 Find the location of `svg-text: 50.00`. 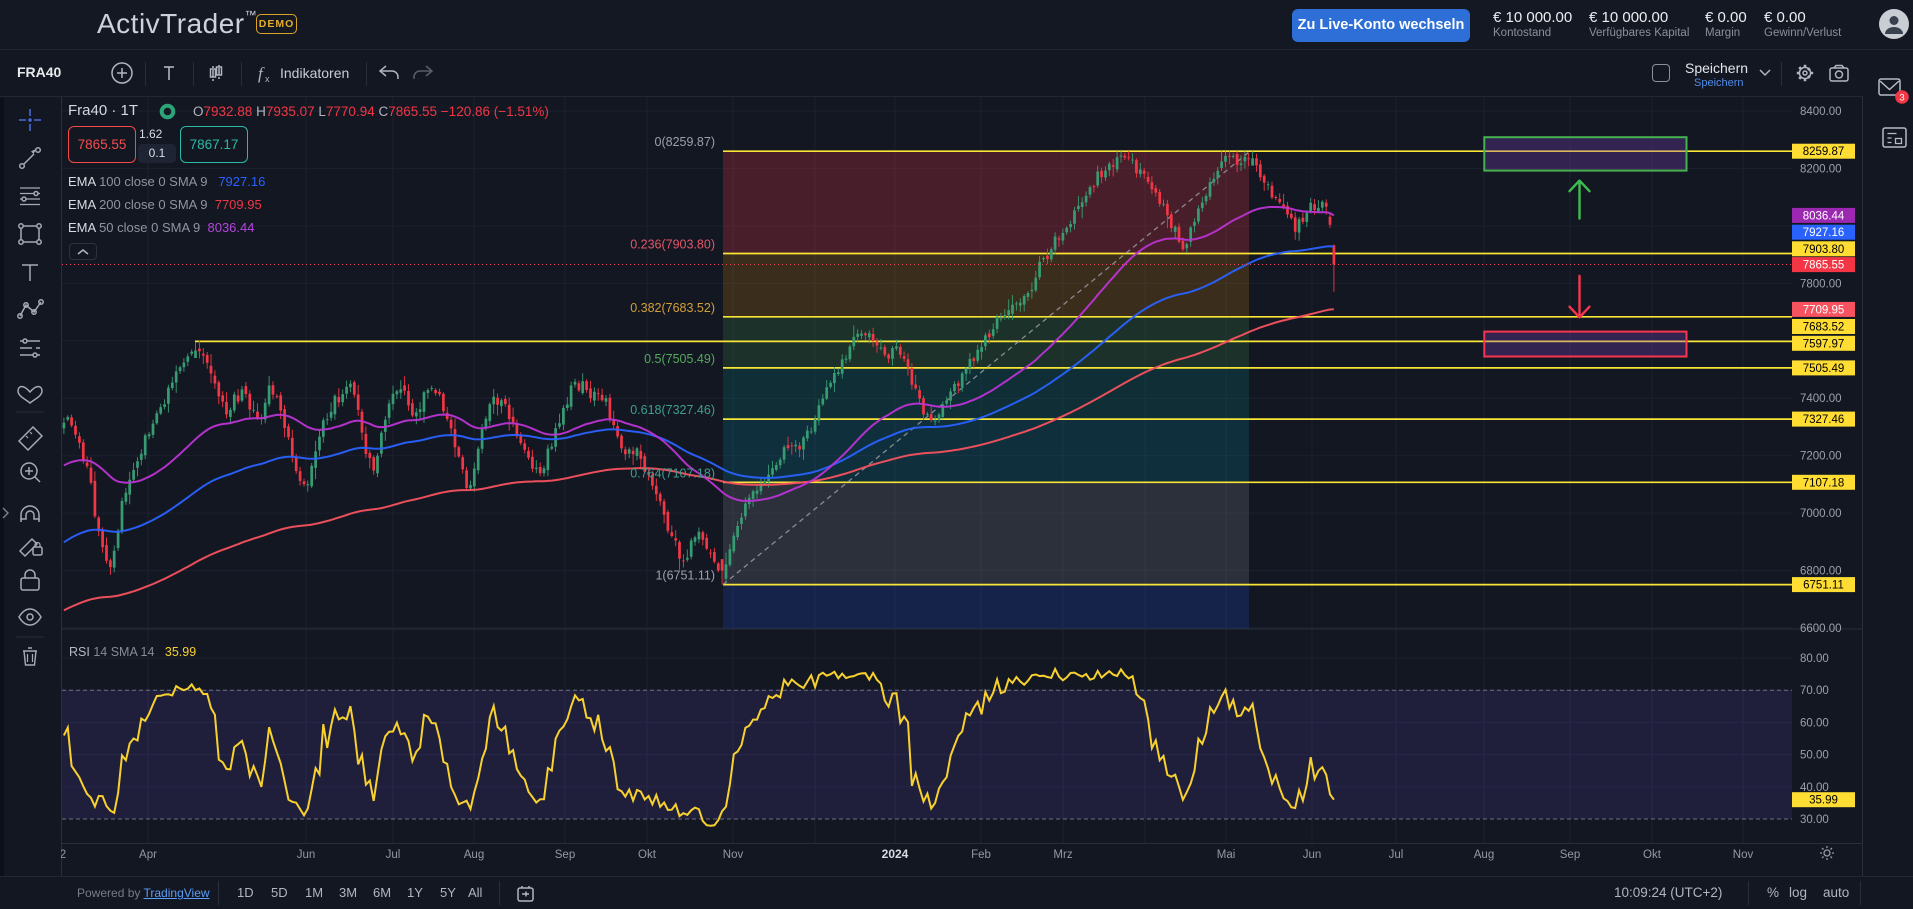

svg-text: 50.00 is located at coordinates (1814, 756).